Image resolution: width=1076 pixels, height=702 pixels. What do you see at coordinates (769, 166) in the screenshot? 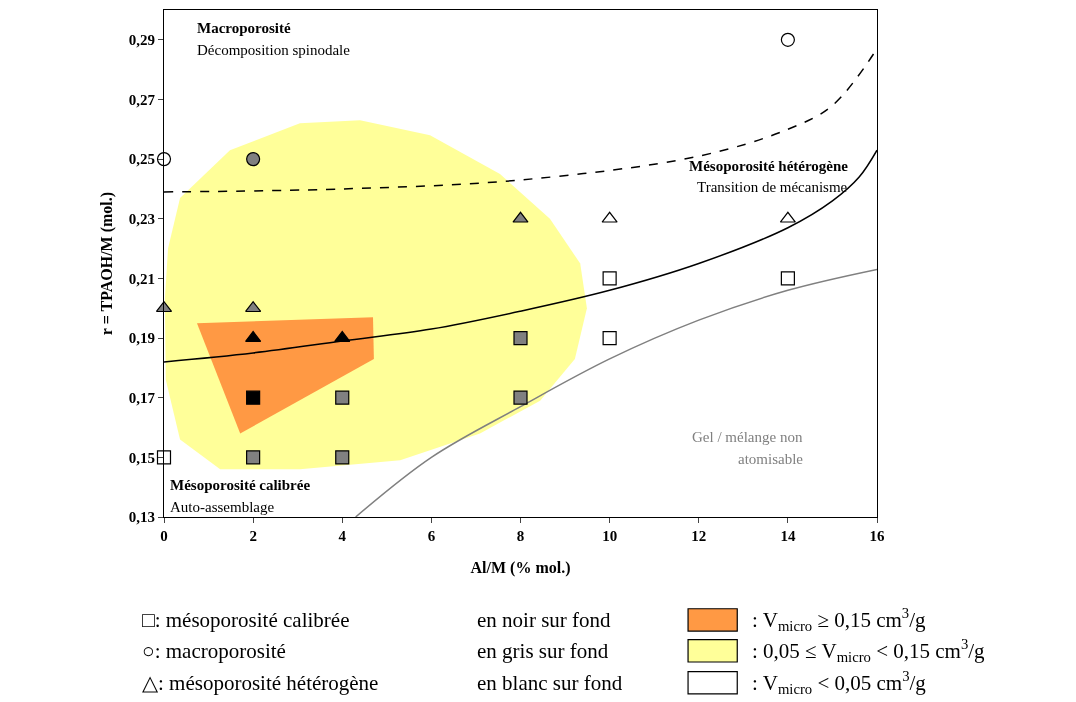
I see `annotation: Mésoporosité hétérogène` at bounding box center [769, 166].